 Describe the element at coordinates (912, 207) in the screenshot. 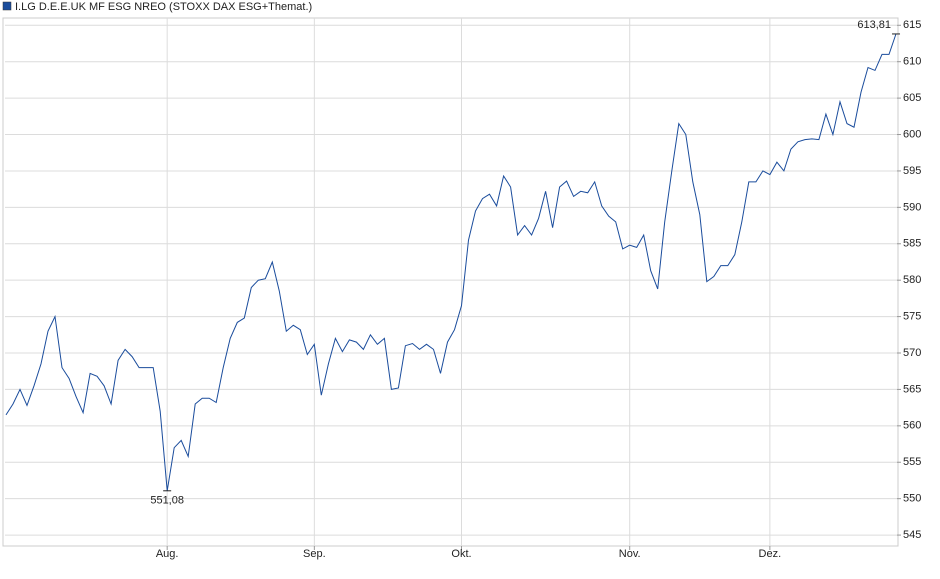

I see `y-tick-label: 590` at that location.